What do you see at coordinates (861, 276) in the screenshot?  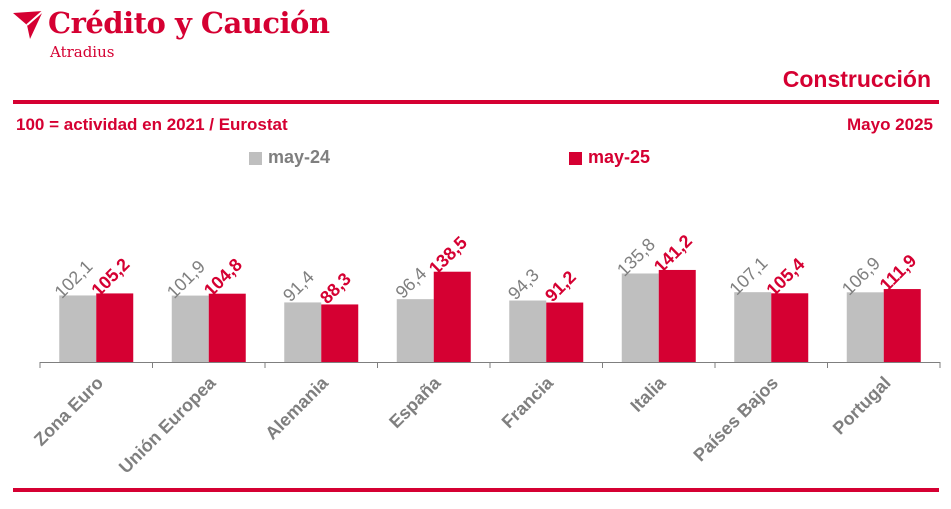 I see `data-label-may-24-portugal: 106,9` at bounding box center [861, 276].